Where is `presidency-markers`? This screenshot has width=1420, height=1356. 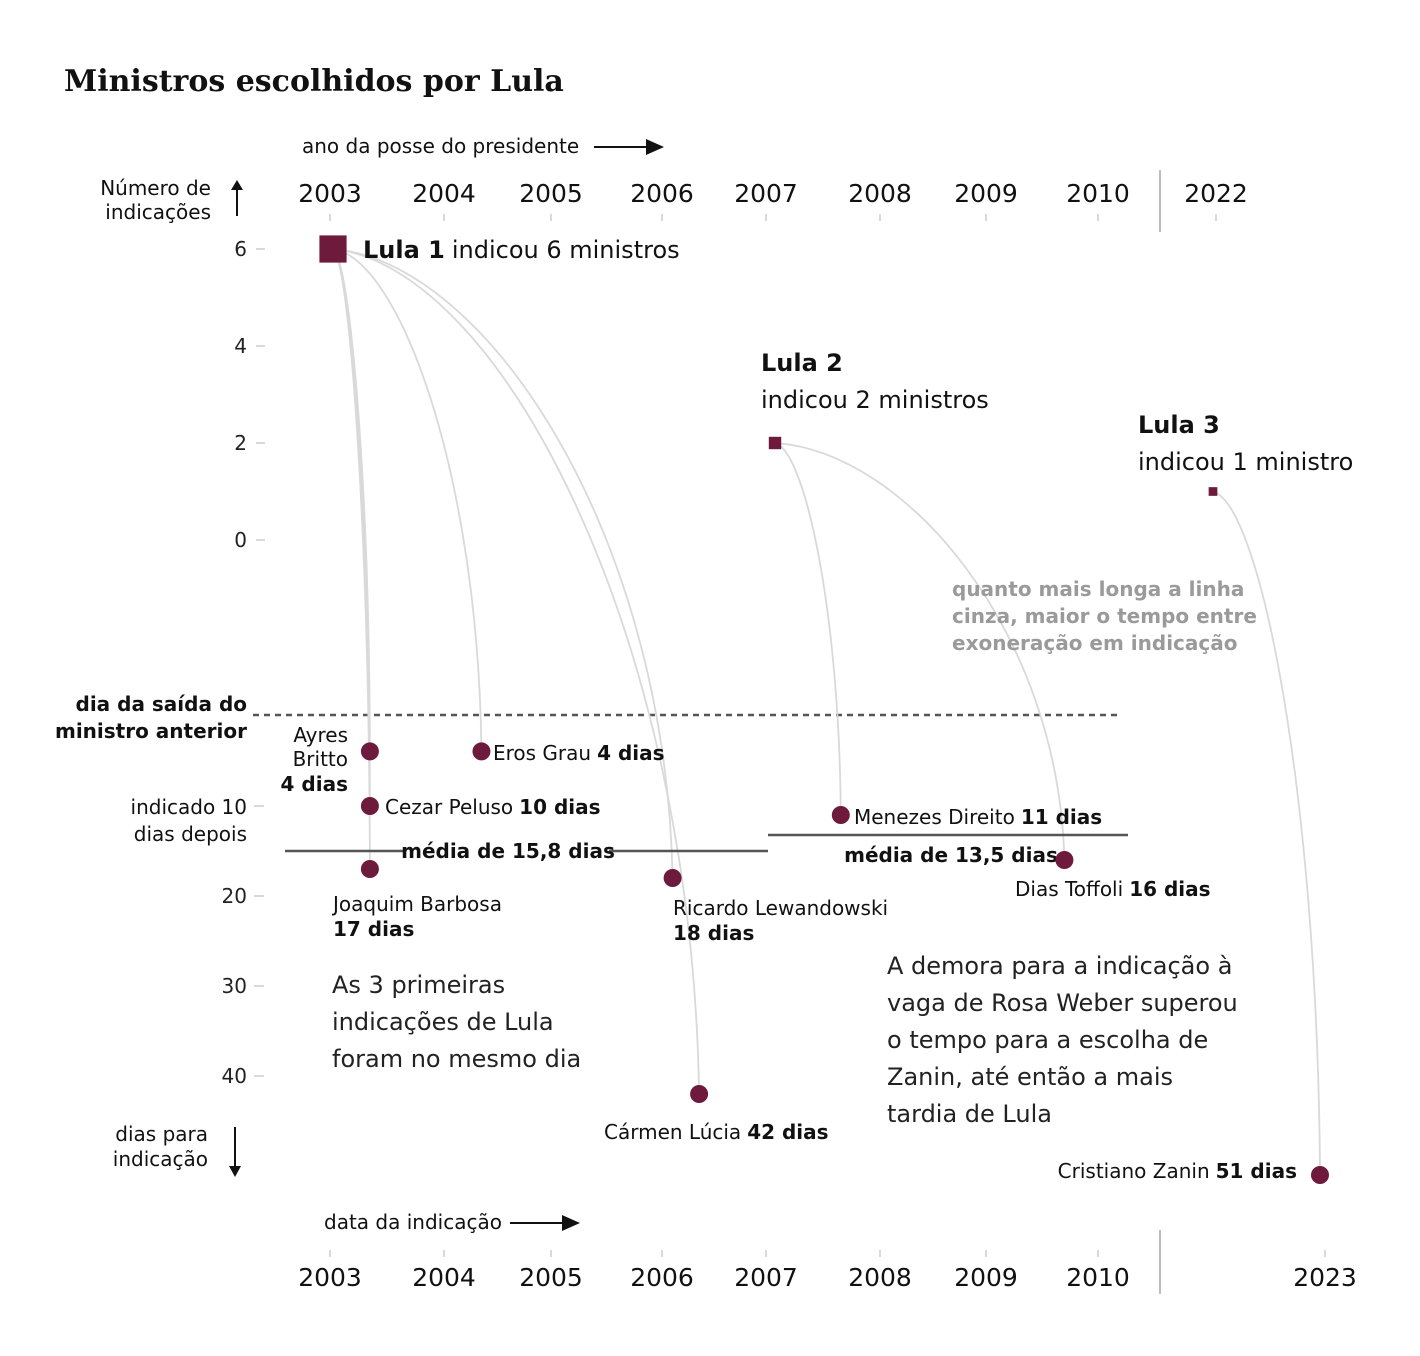 presidency-markers is located at coordinates (768, 365).